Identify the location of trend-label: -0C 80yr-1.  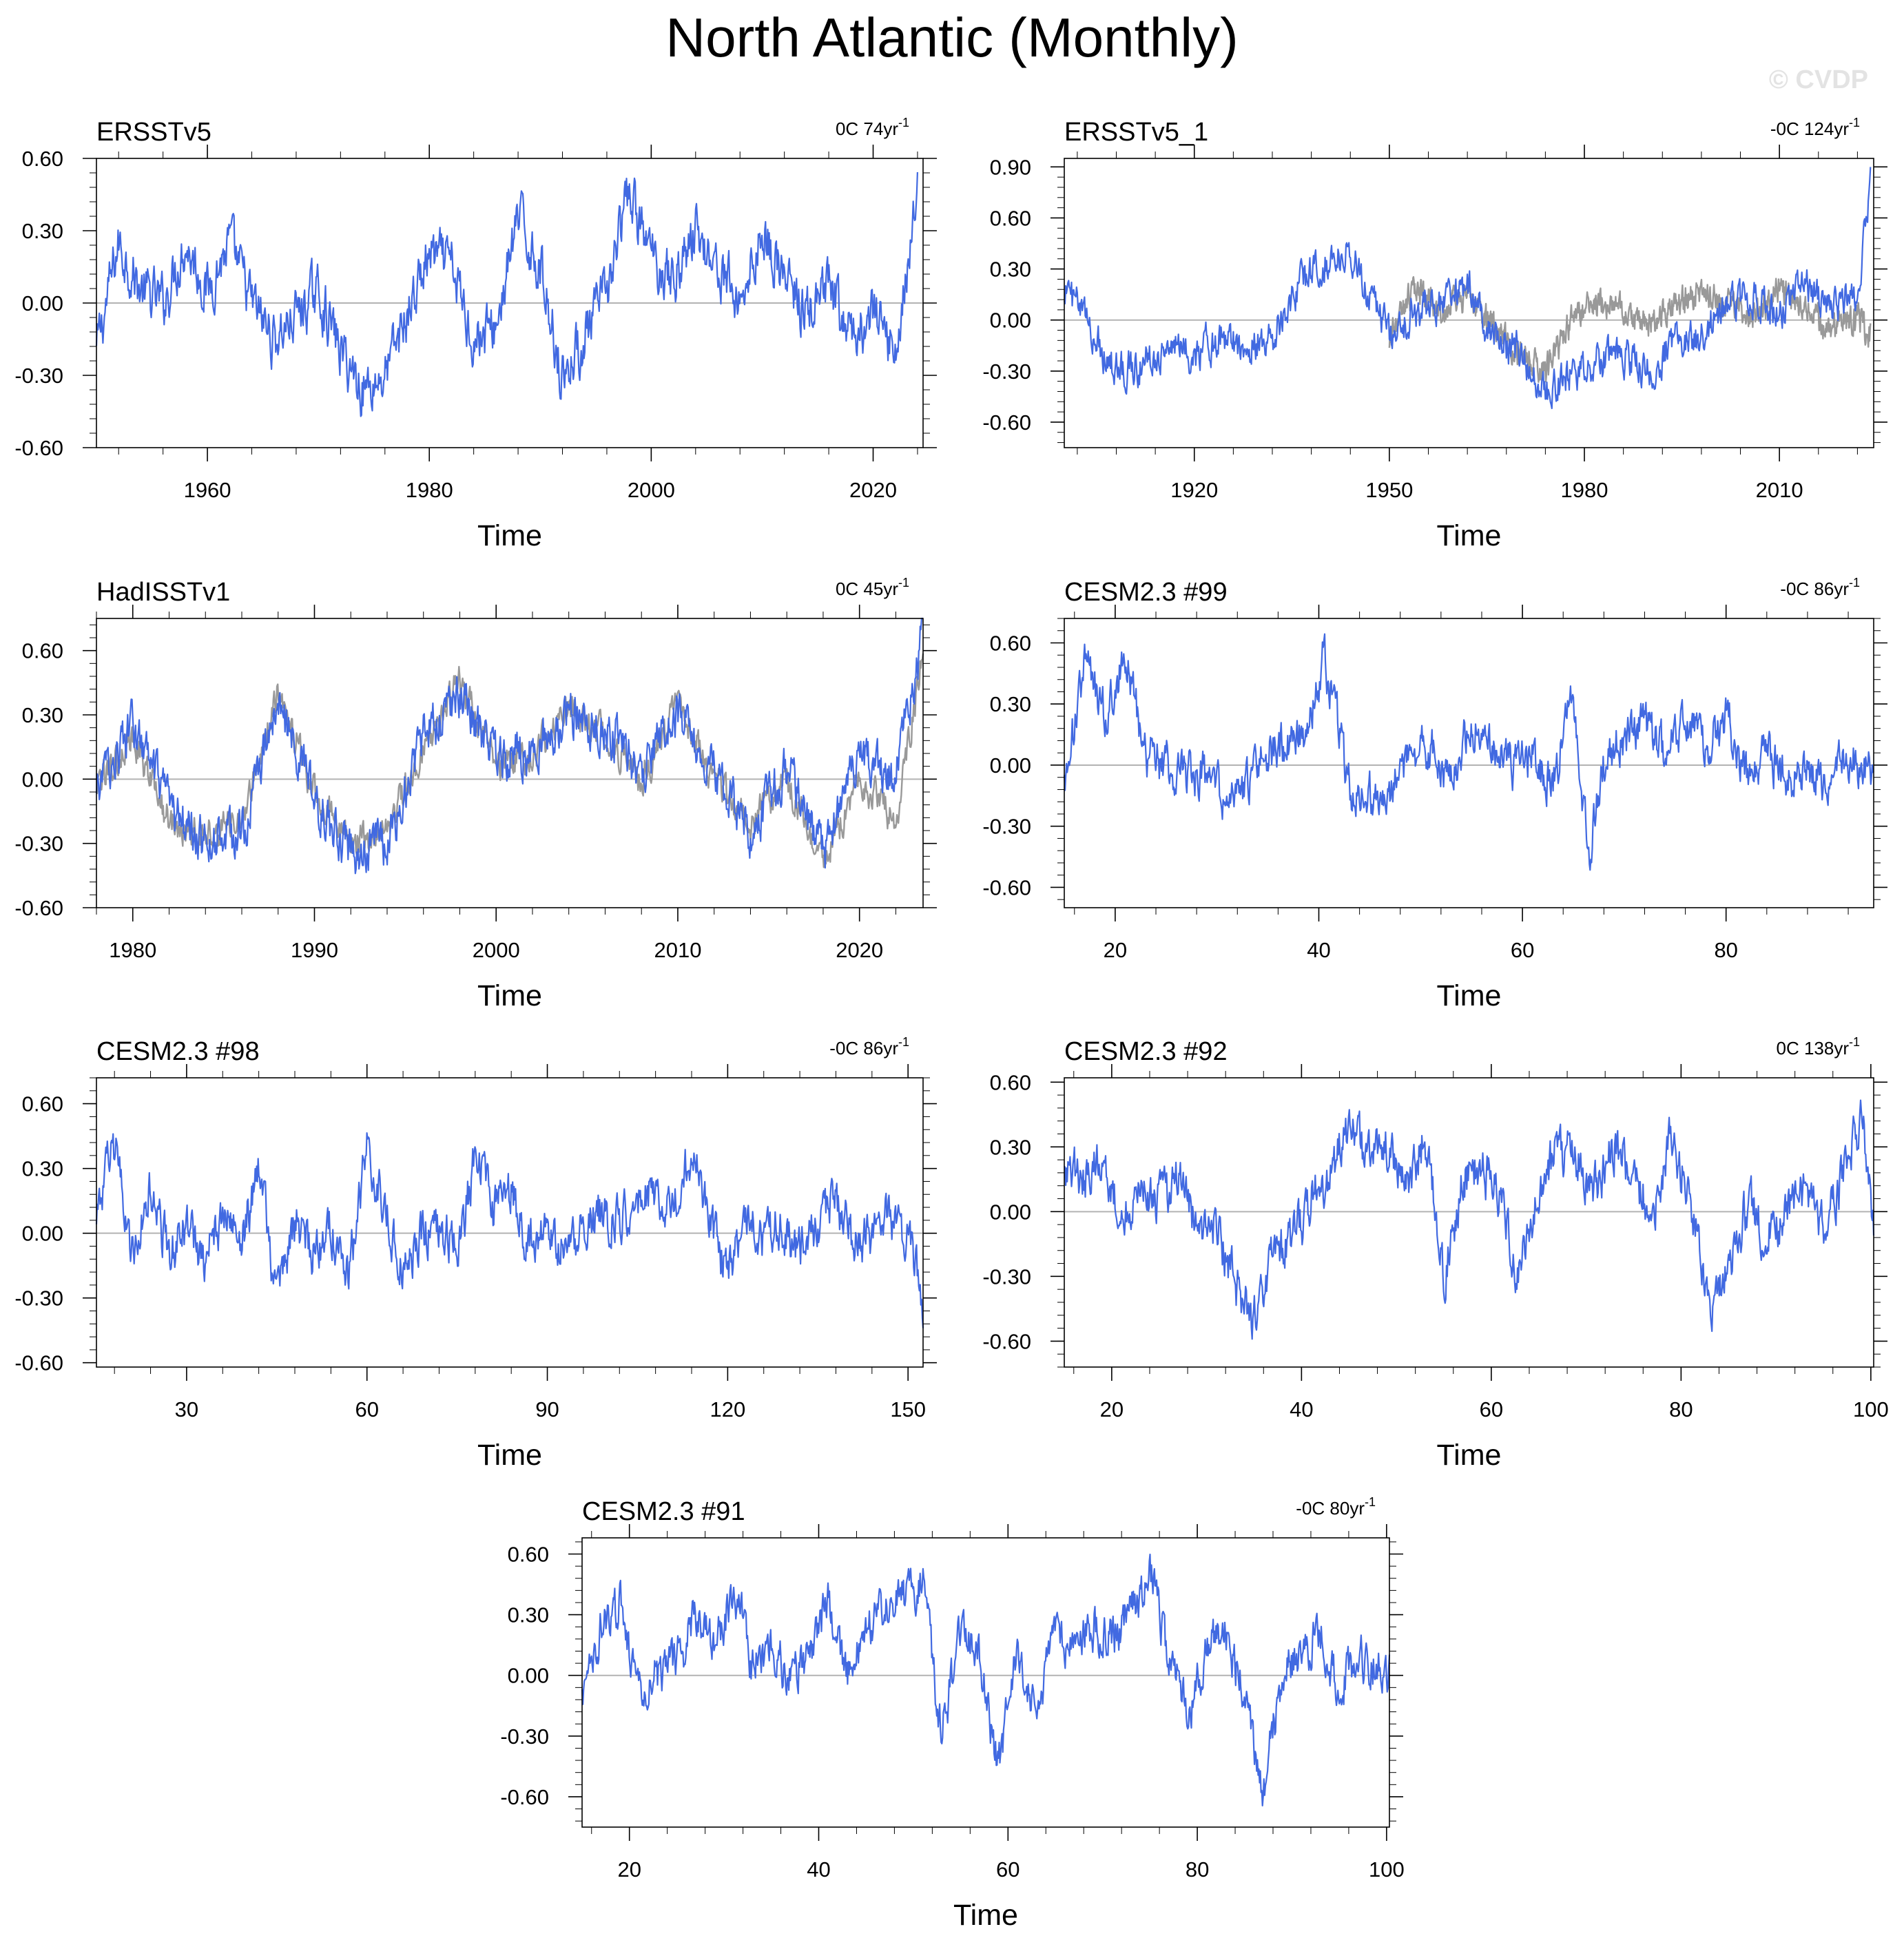
(1336, 1507).